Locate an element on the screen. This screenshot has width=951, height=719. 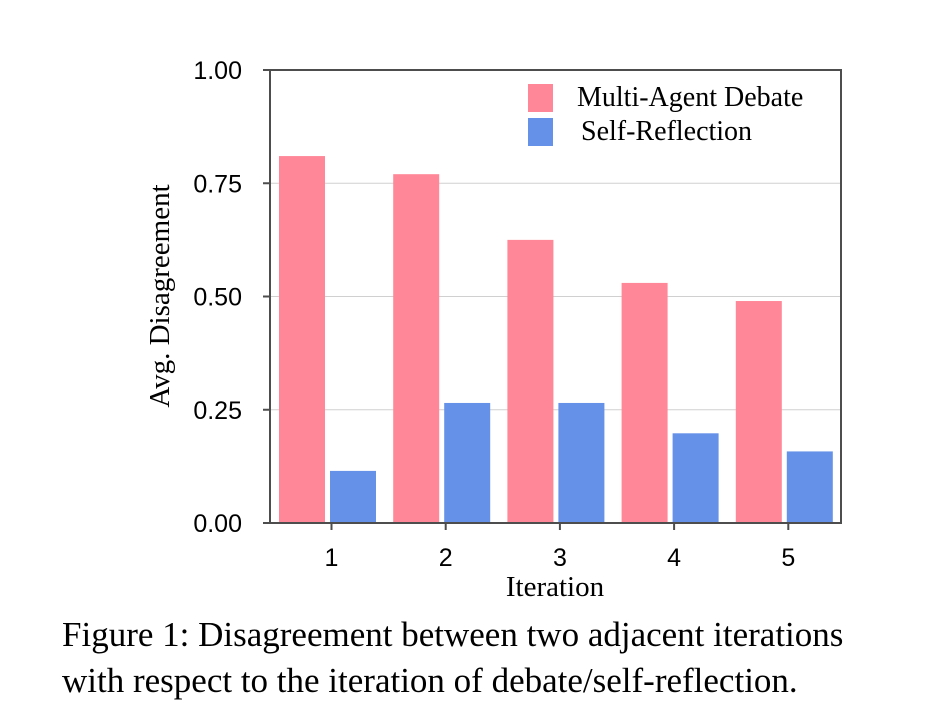
legend-swatch-self-reflection is located at coordinates (540, 132).